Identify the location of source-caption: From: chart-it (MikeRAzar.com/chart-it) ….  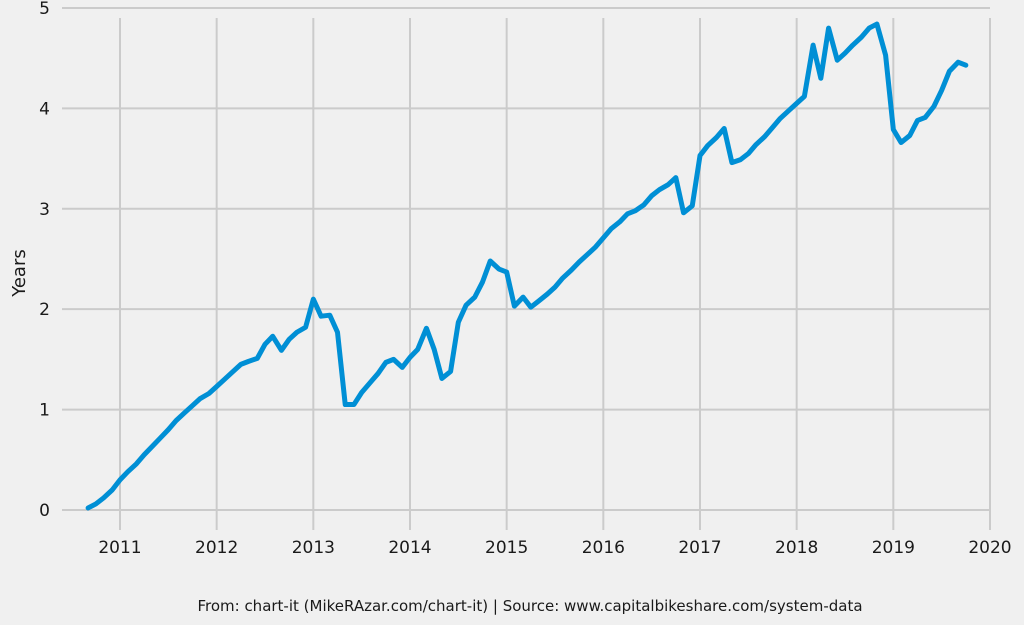
(529, 606).